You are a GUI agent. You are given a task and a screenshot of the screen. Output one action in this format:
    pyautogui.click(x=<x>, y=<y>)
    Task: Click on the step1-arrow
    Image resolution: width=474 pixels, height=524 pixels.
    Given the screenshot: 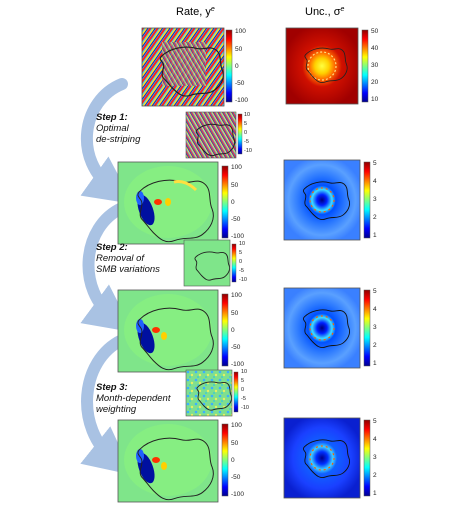 What is the action you would take?
    pyautogui.click(x=107, y=141)
    